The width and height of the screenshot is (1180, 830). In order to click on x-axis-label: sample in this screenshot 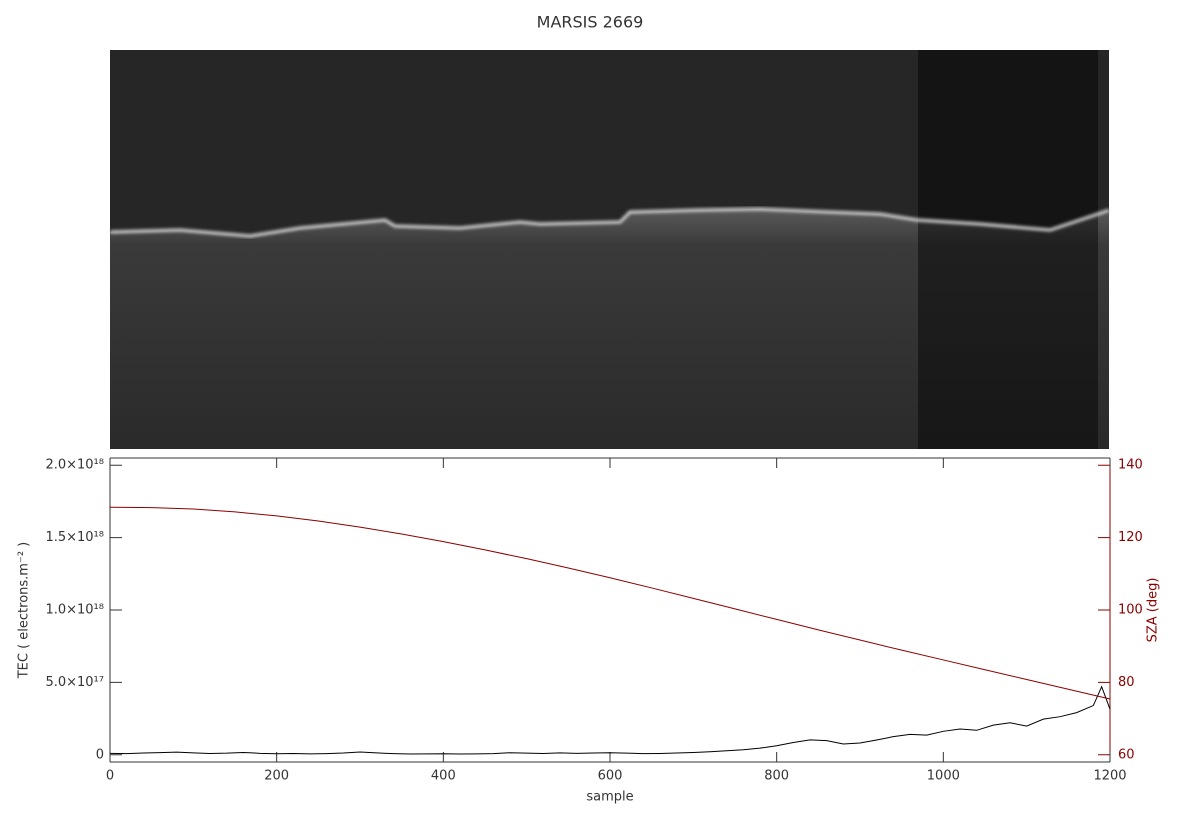, I will do `click(609, 797)`.